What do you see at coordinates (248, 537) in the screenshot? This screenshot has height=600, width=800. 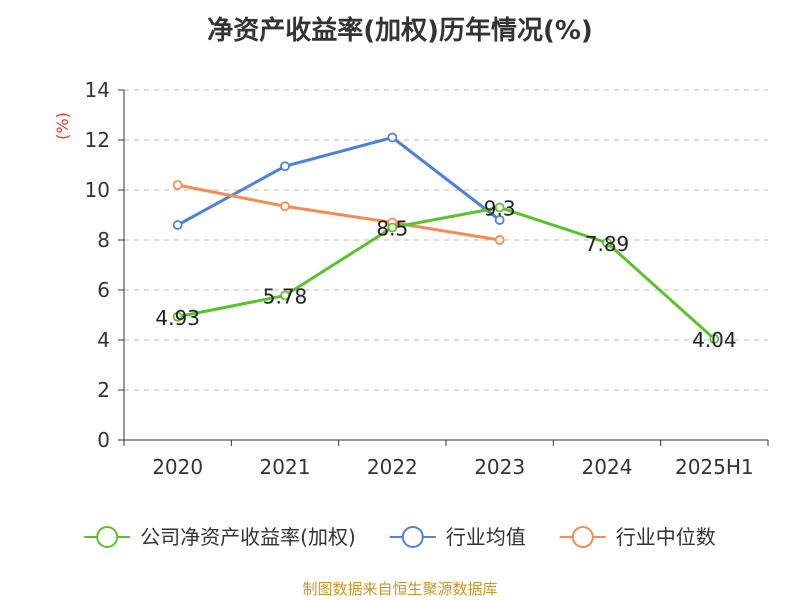 I see `legend-label: 公司净资产收益率(加权)` at bounding box center [248, 537].